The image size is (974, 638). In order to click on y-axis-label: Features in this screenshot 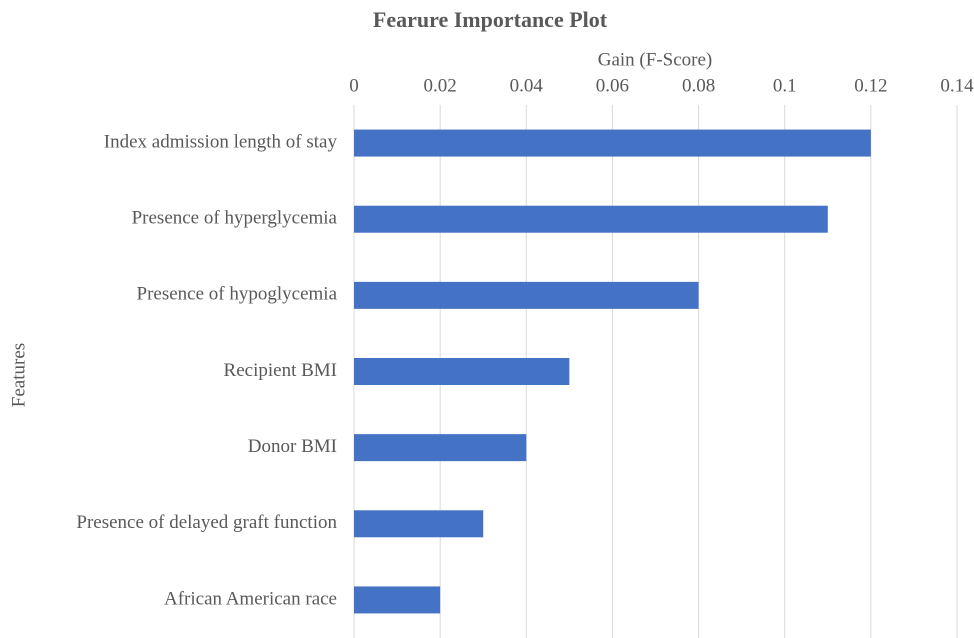, I will do `click(18, 375)`.